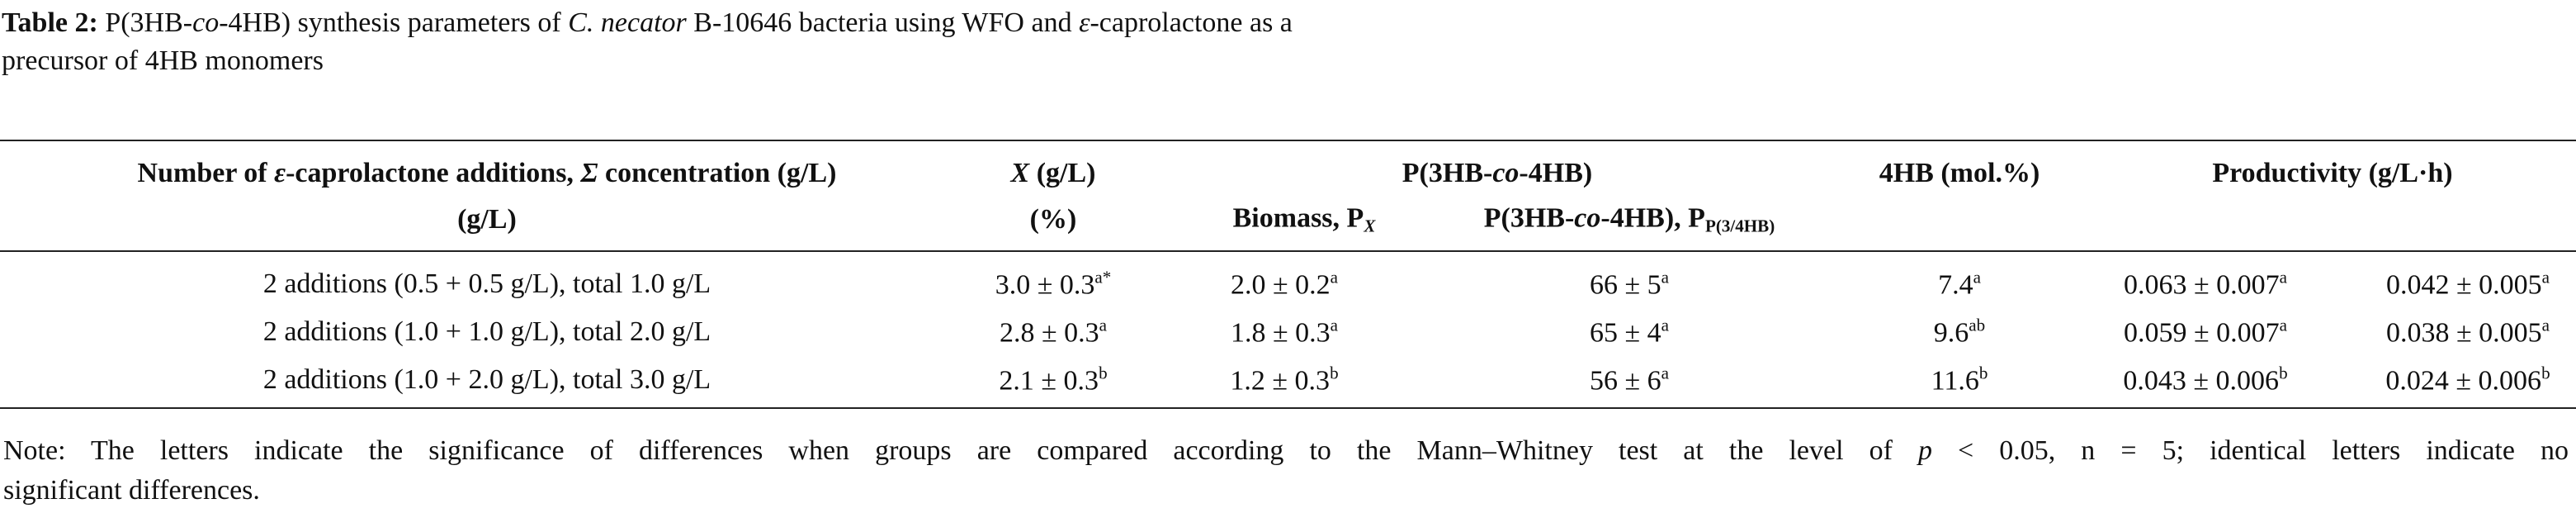  What do you see at coordinates (2463, 285) in the screenshot?
I see `cell-value: 0.042 ± 0.005` at bounding box center [2463, 285].